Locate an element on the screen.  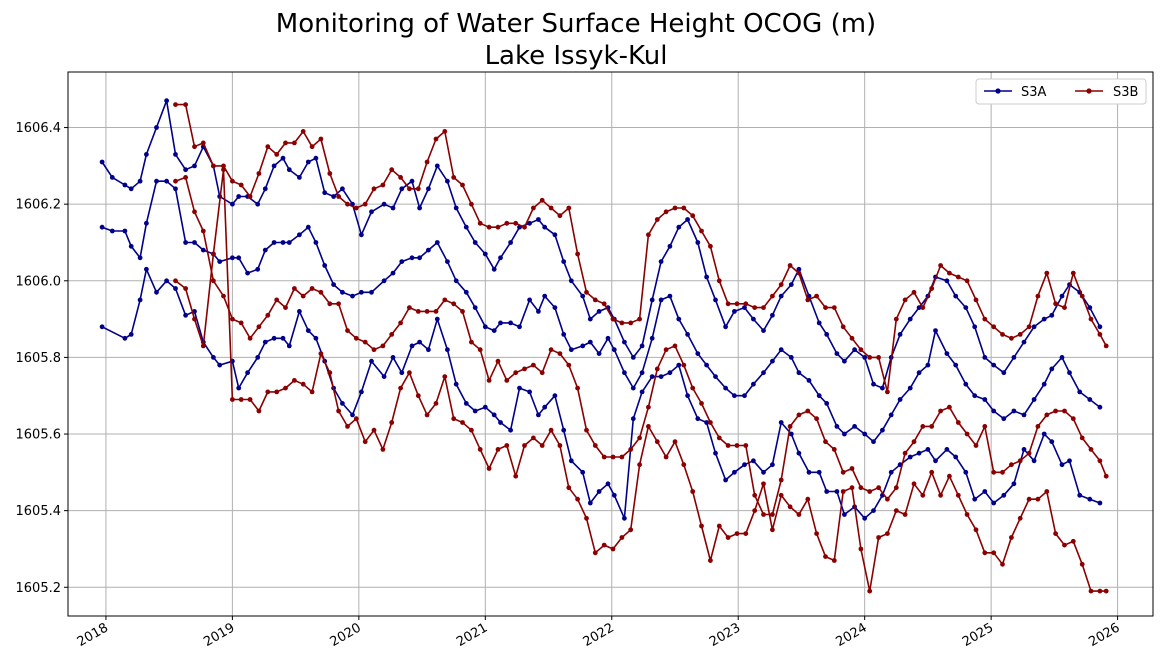
chart-subtitle: Lake Issyk-Kul is located at coordinates (576, 56).